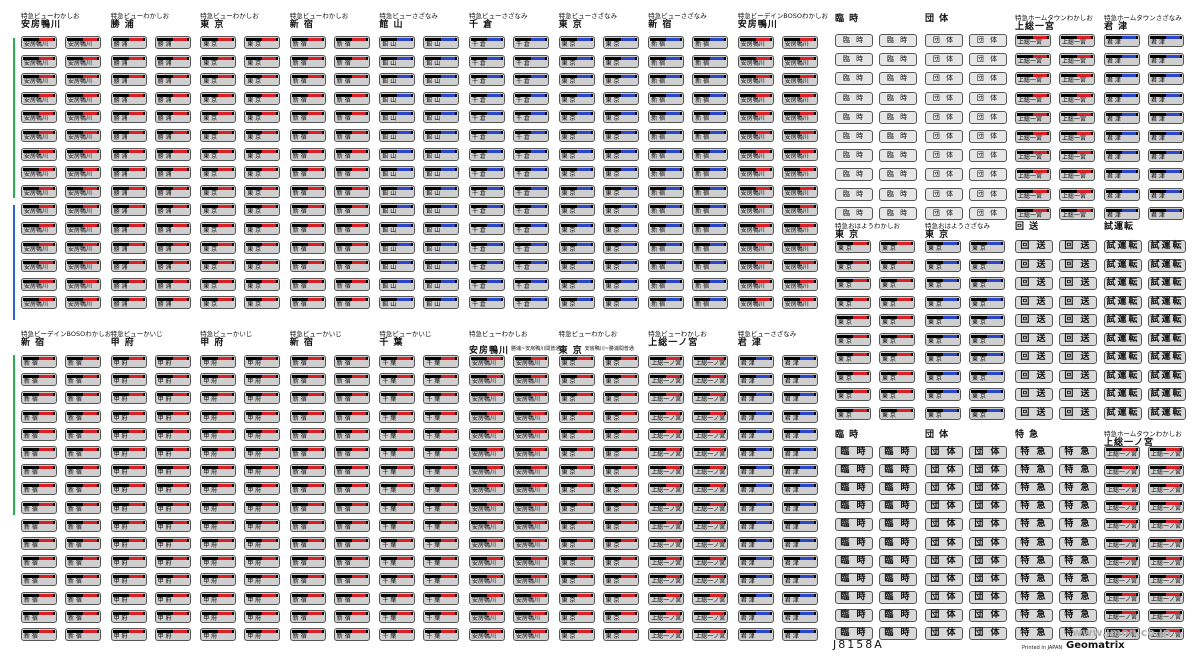 The width and height of the screenshot is (1200, 663). I want to click on destination-plate: 上総一宮, so click(1033, 175).